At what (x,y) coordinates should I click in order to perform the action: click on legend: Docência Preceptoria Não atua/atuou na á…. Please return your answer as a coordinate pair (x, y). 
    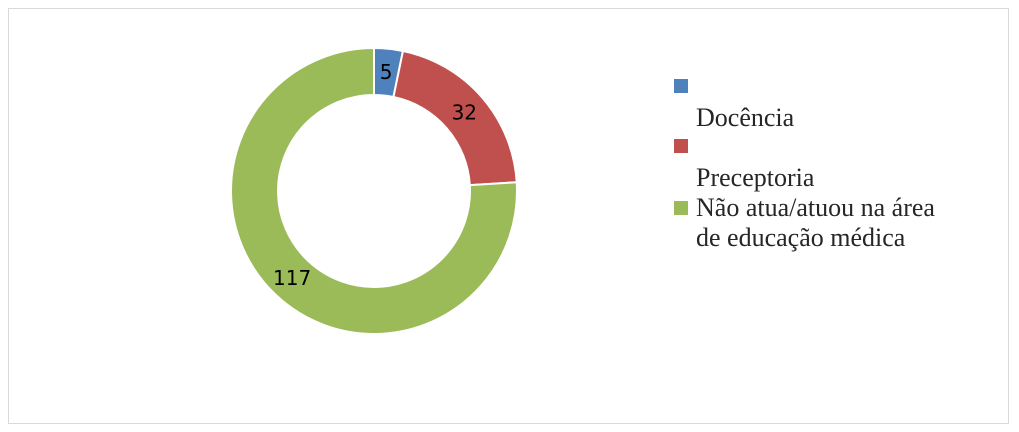
    Looking at the image, I should click on (839, 164).